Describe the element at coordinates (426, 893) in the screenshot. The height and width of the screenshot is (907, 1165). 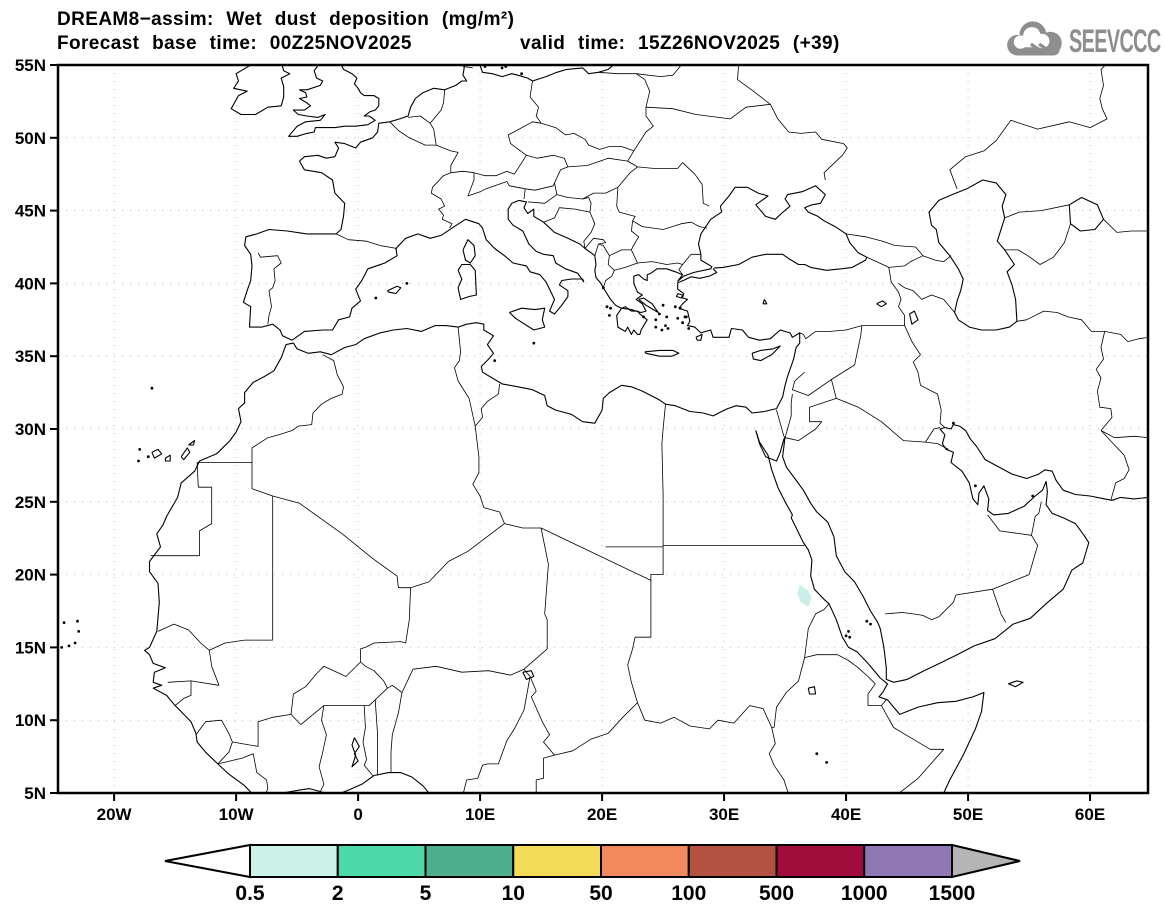
I see `colorbar-label: 5` at that location.